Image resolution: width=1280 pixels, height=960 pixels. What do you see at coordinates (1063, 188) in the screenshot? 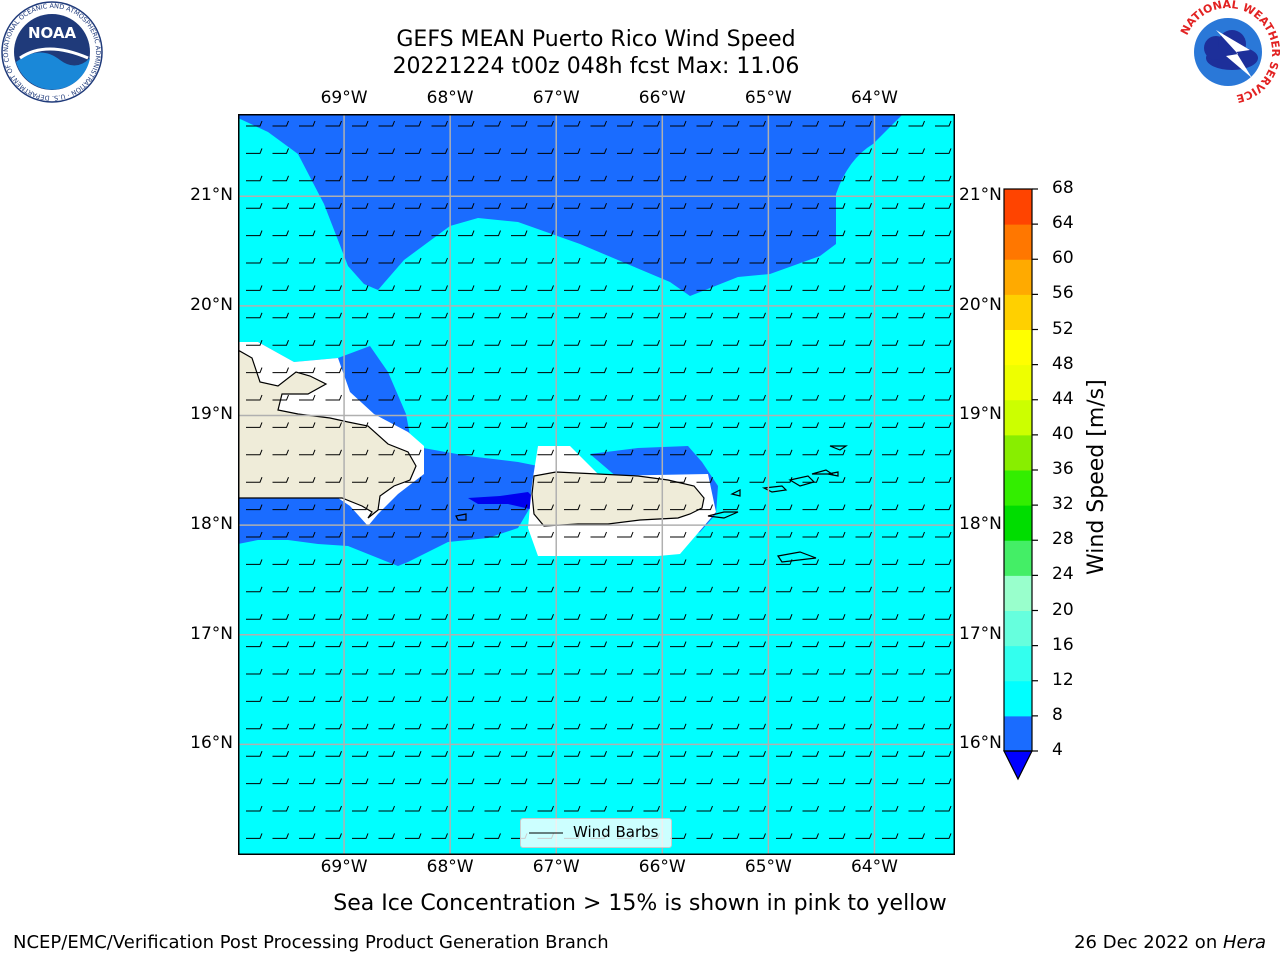
I see `colorbar-label: 68` at bounding box center [1063, 188].